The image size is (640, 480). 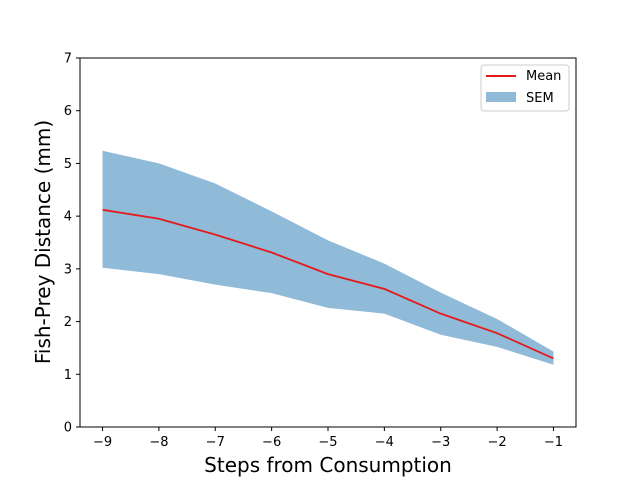 What do you see at coordinates (72, 244) in the screenshot?
I see `y-axis-ticks: 0 1 2 3 4 5 6 7` at bounding box center [72, 244].